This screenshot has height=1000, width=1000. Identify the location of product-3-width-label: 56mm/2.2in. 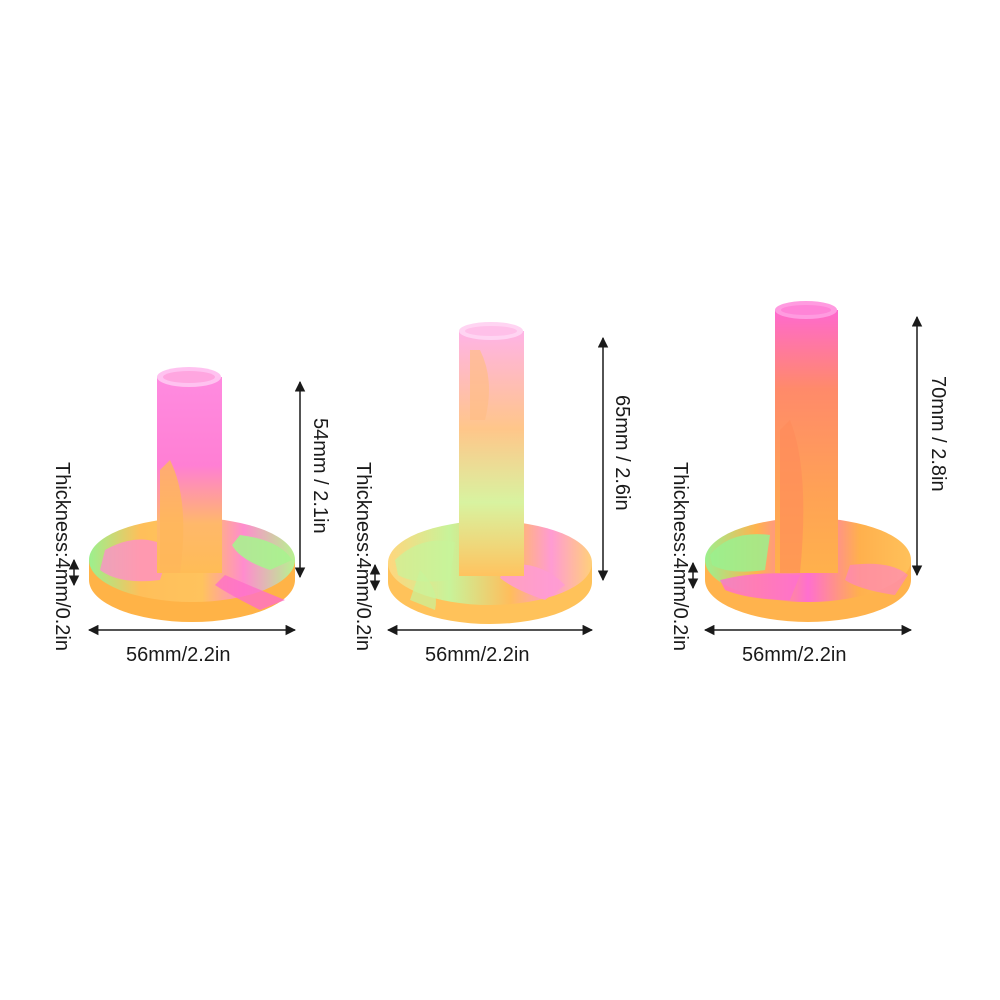
(794, 655).